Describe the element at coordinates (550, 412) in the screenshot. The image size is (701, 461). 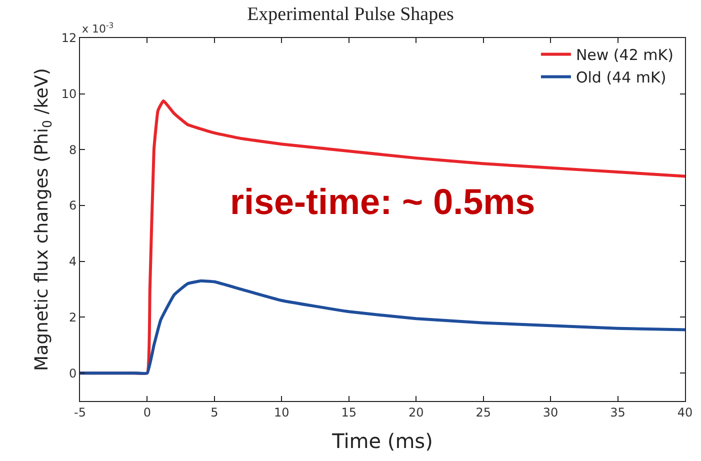
I see `x-tick-label: 30` at that location.